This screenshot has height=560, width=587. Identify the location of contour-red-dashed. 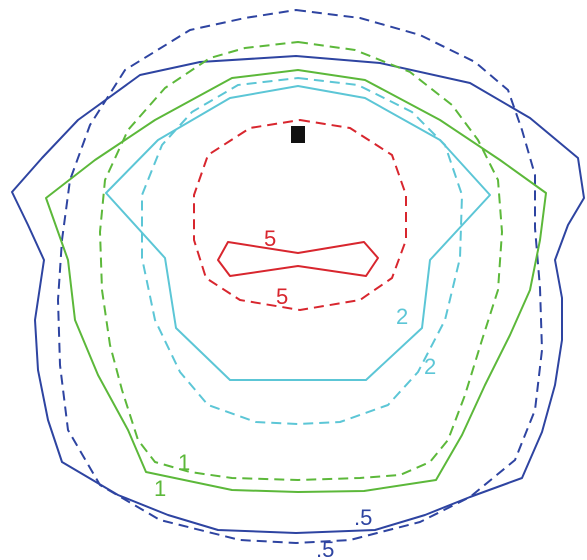
(300, 215).